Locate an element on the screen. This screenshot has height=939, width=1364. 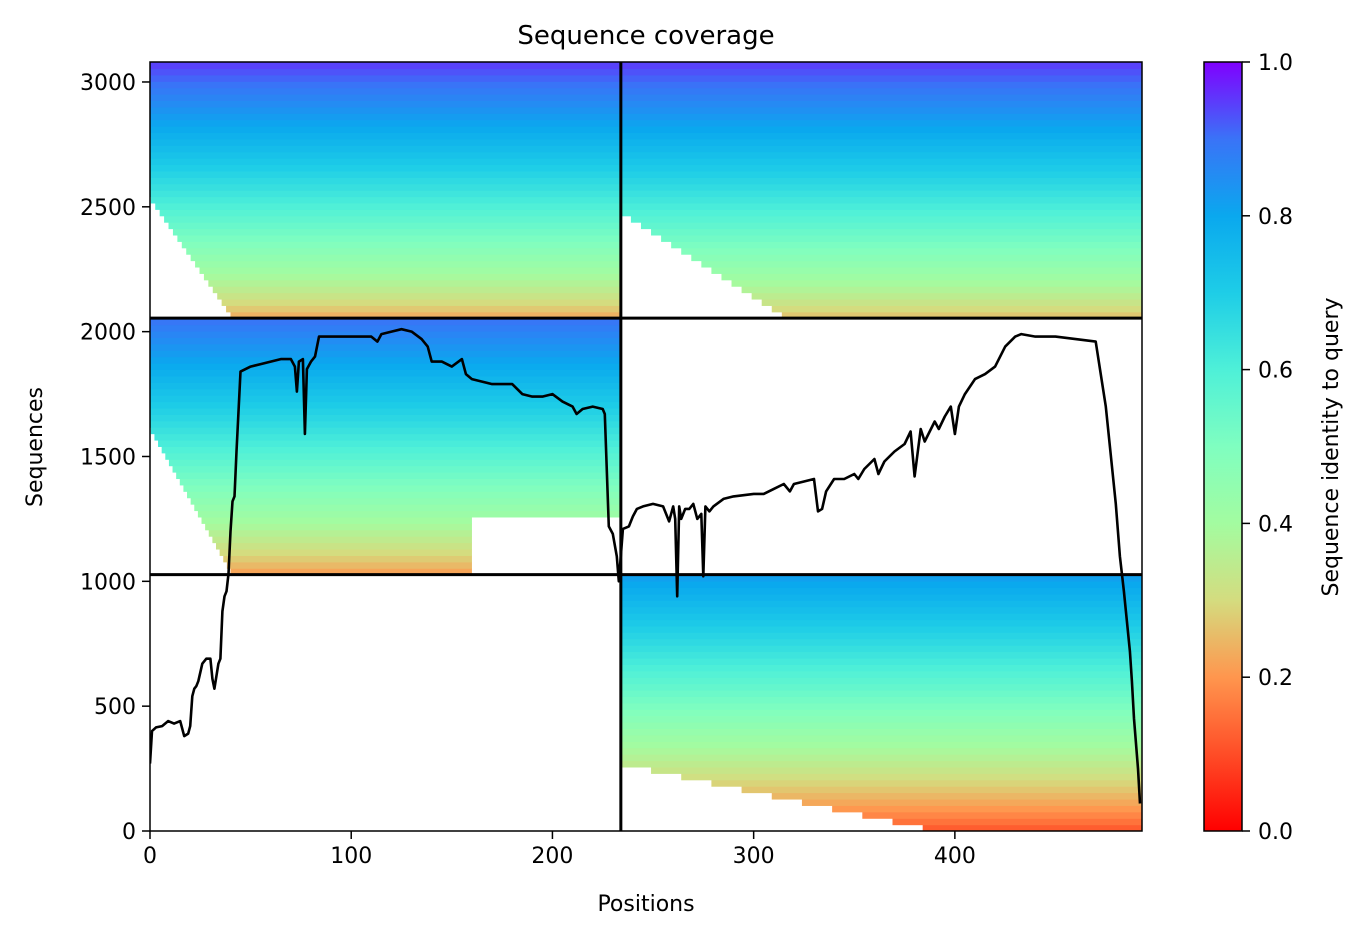
y-tick-label: 2500 is located at coordinates (108, 208).